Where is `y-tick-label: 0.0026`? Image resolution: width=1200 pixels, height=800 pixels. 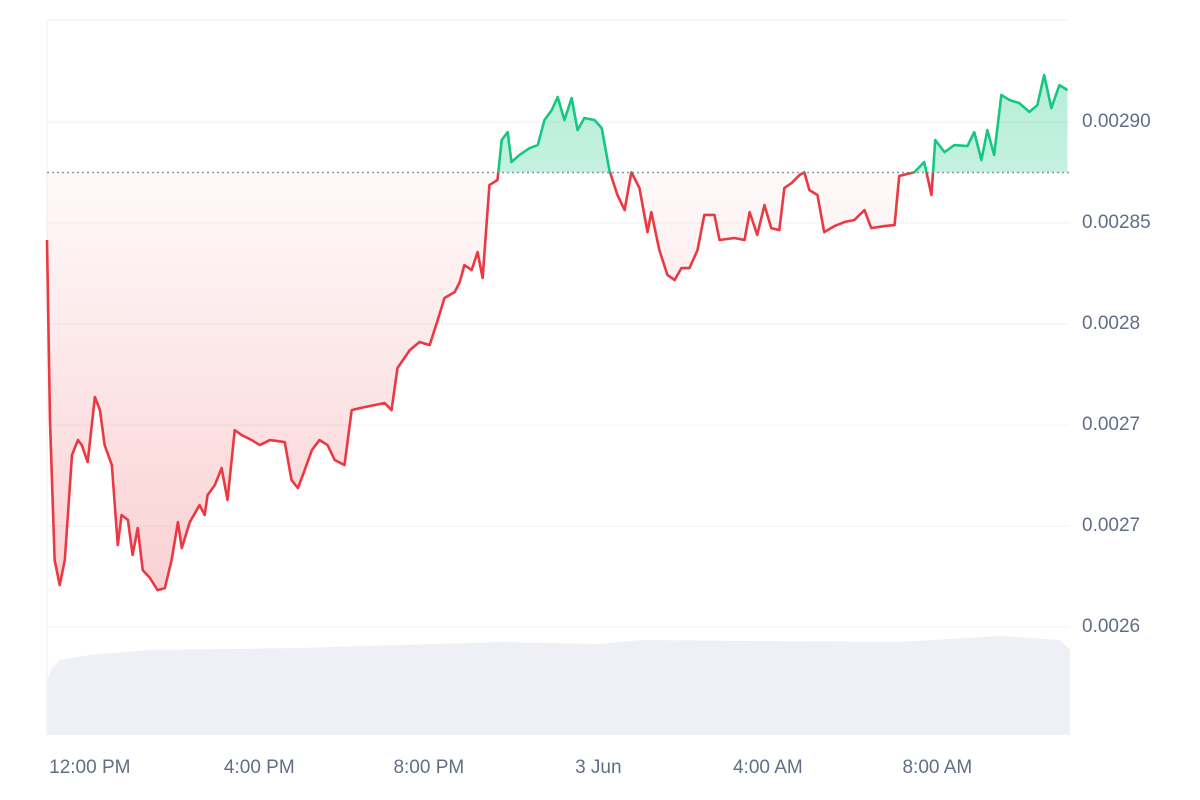
y-tick-label: 0.0026 is located at coordinates (1111, 626).